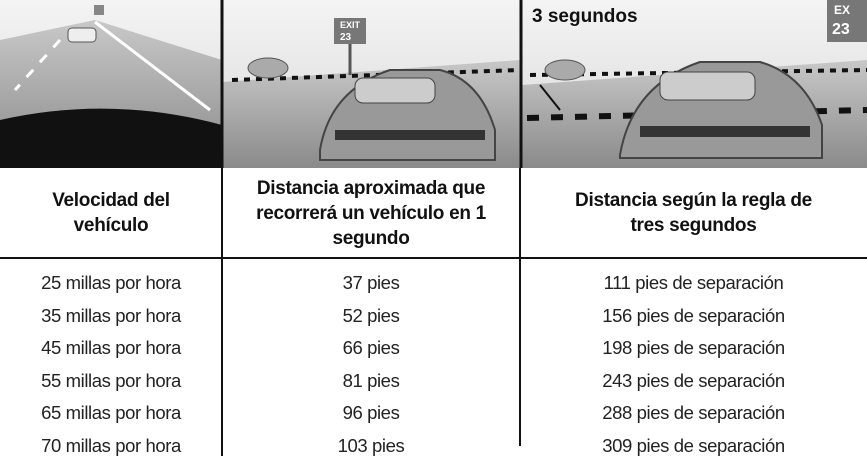 This screenshot has height=466, width=867. Describe the element at coordinates (371, 413) in the screenshot. I see `table-cell: 96 pies` at that location.